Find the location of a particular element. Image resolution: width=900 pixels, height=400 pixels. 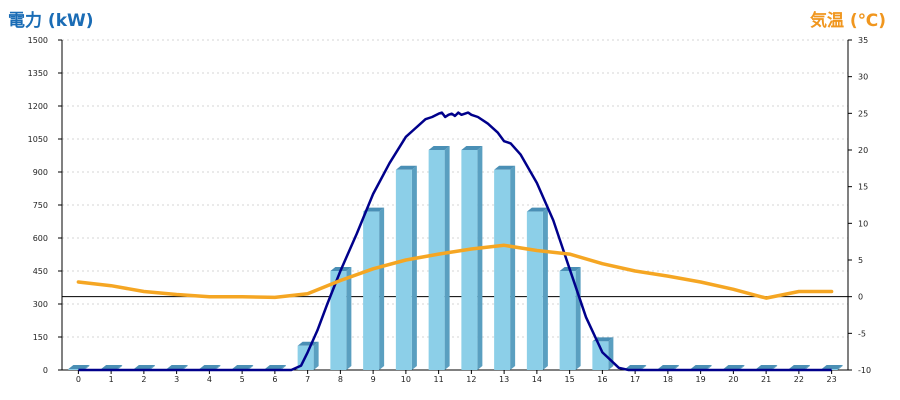

right-tick-label: 15 is located at coordinates (863, 187).